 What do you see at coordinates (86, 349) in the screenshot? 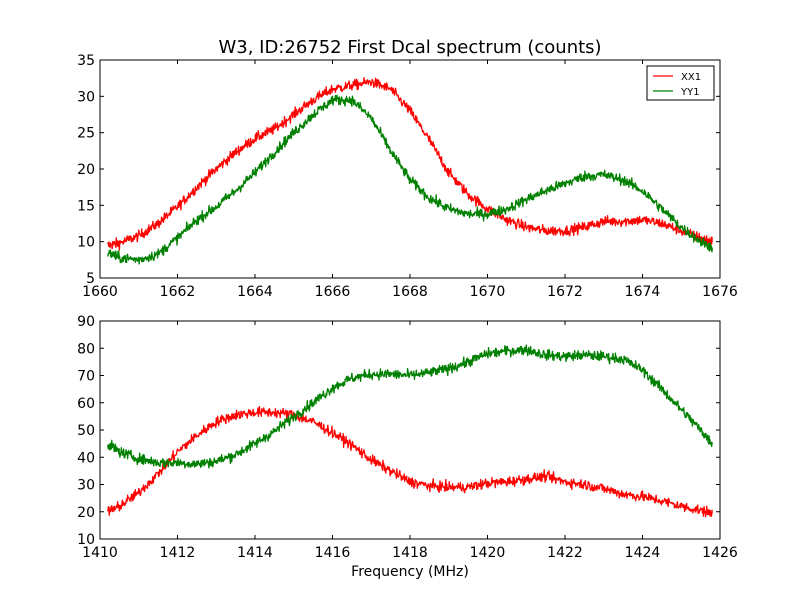
I see `y-tick-label: 80` at bounding box center [86, 349].